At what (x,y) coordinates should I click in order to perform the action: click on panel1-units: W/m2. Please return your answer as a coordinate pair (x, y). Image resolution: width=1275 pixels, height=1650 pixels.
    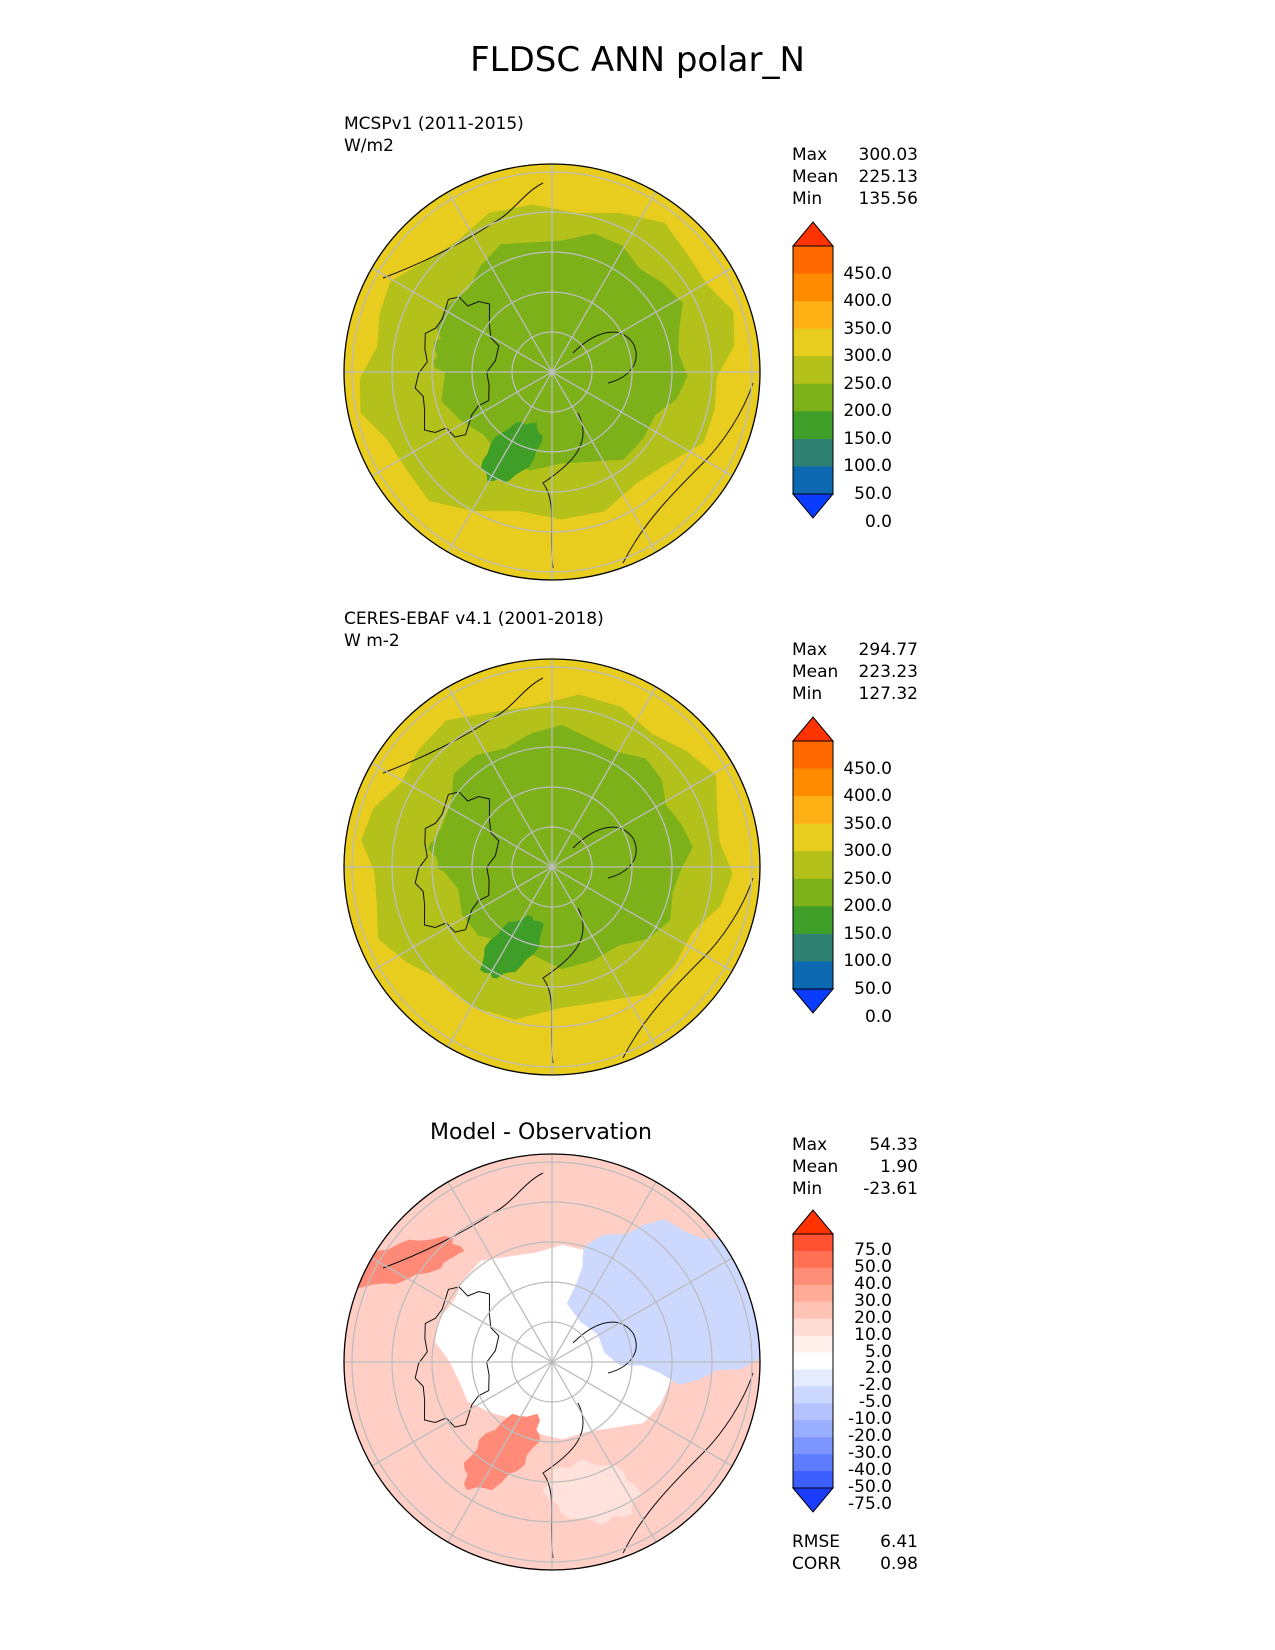
    Looking at the image, I should click on (369, 146).